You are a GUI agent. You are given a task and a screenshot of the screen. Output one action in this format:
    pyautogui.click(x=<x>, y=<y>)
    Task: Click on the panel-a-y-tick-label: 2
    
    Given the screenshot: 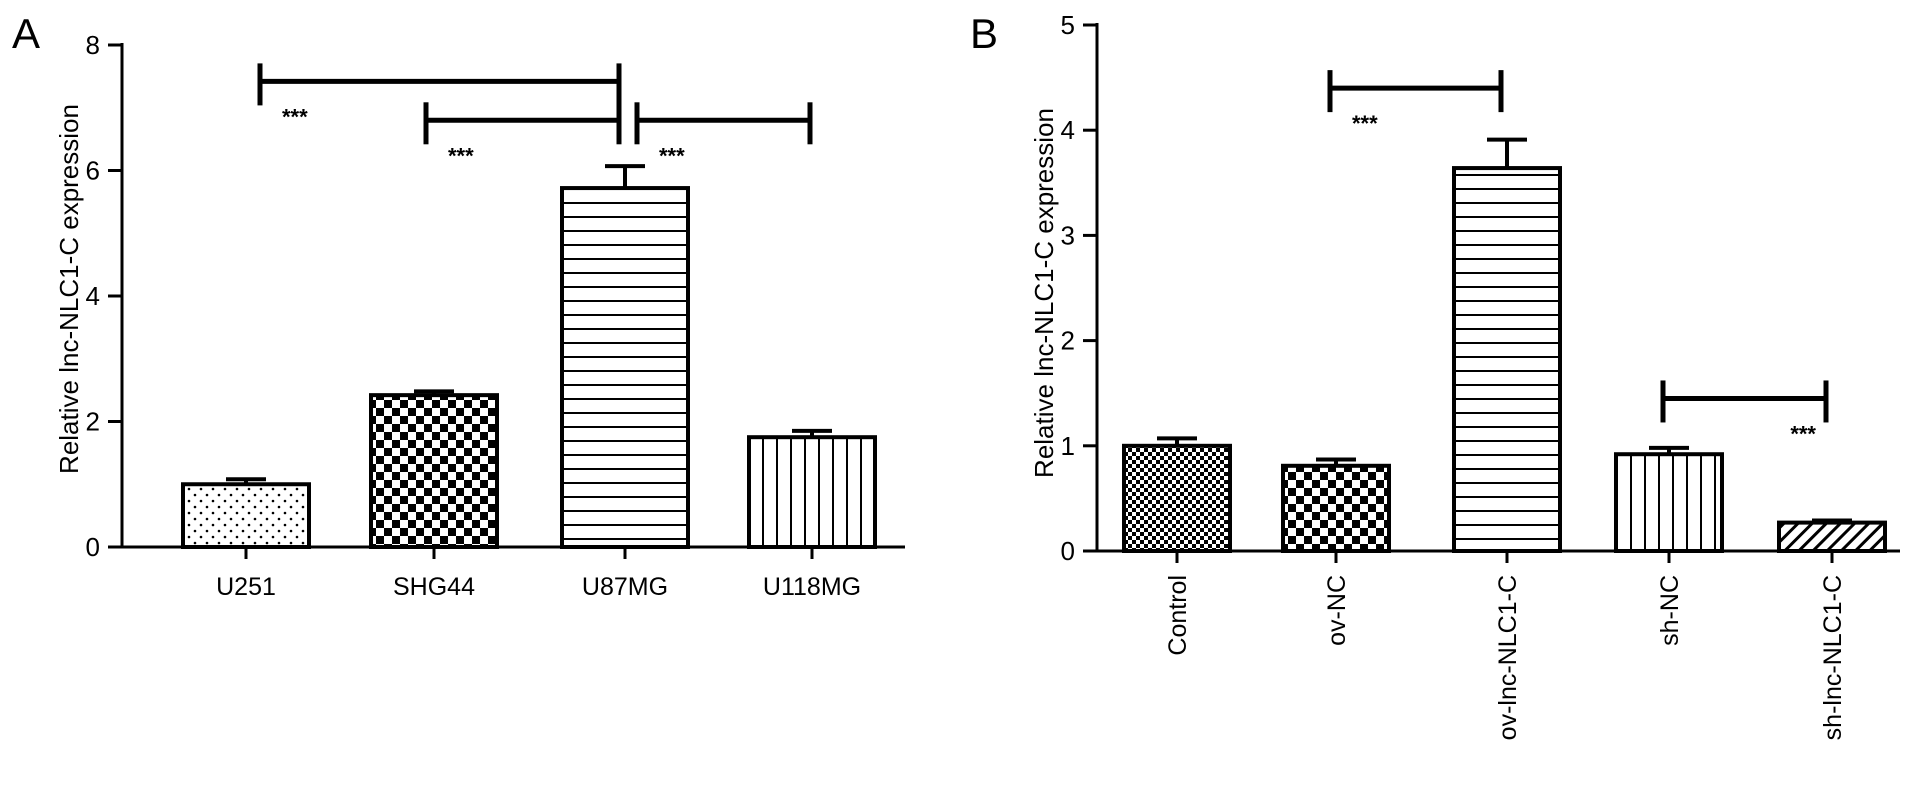 What is the action you would take?
    pyautogui.click(x=93, y=422)
    